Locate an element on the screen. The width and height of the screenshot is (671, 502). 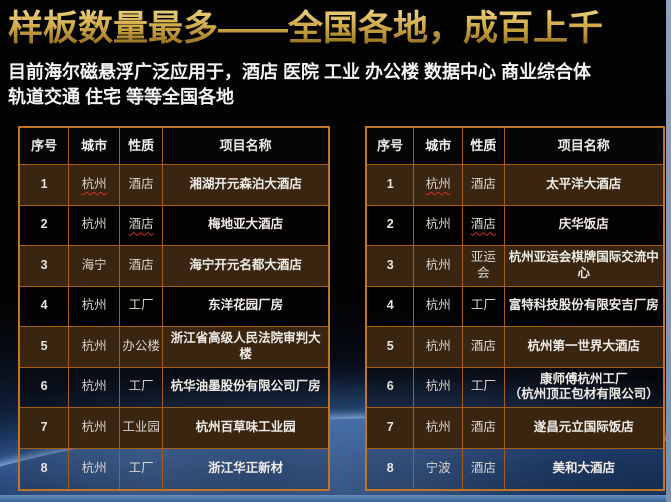
cell-no: 7 is located at coordinates (45, 428).